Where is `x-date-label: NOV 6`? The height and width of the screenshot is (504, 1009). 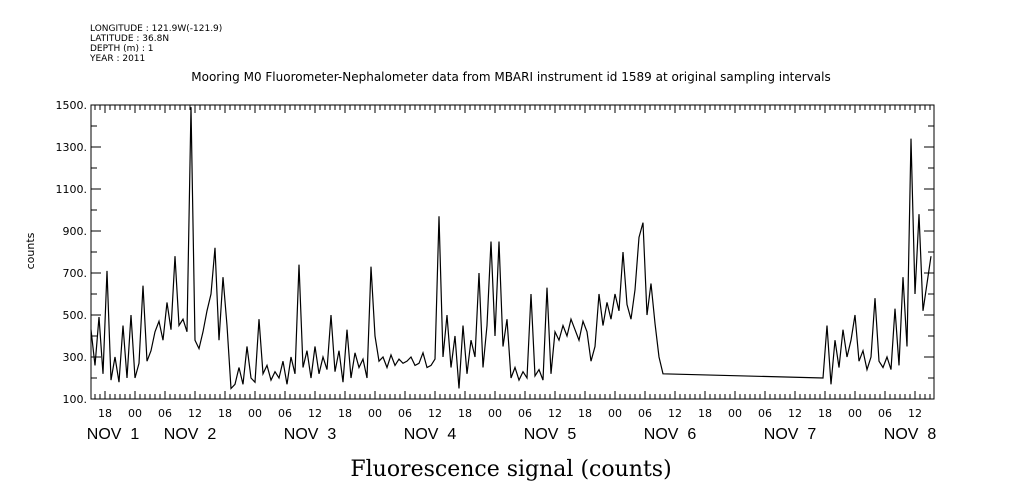
x-date-label: NOV 6 is located at coordinates (670, 434).